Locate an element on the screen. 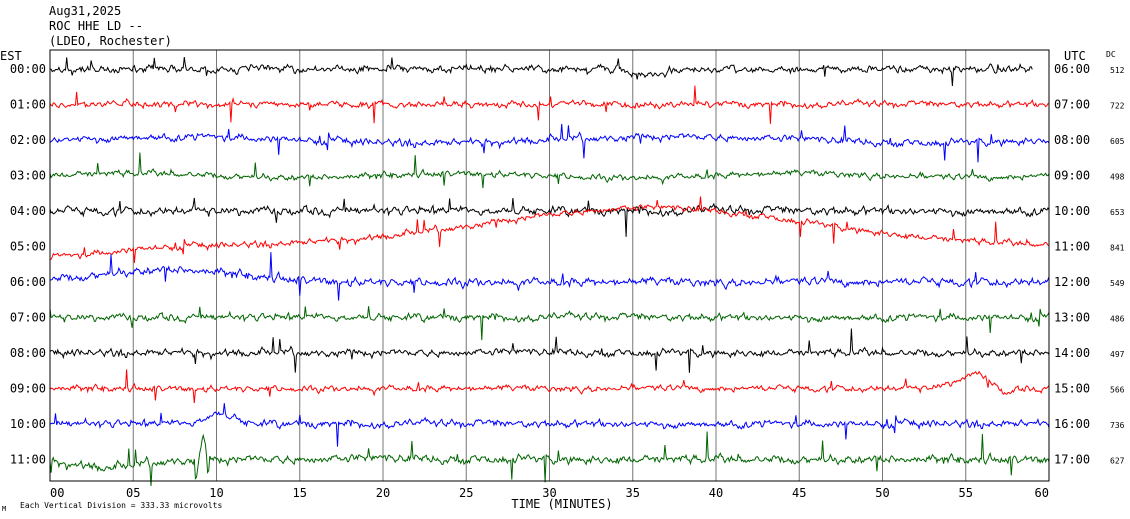 Image resolution: width=1130 pixels, height=519 pixels. est-hour-label: 09:00 is located at coordinates (28, 389).